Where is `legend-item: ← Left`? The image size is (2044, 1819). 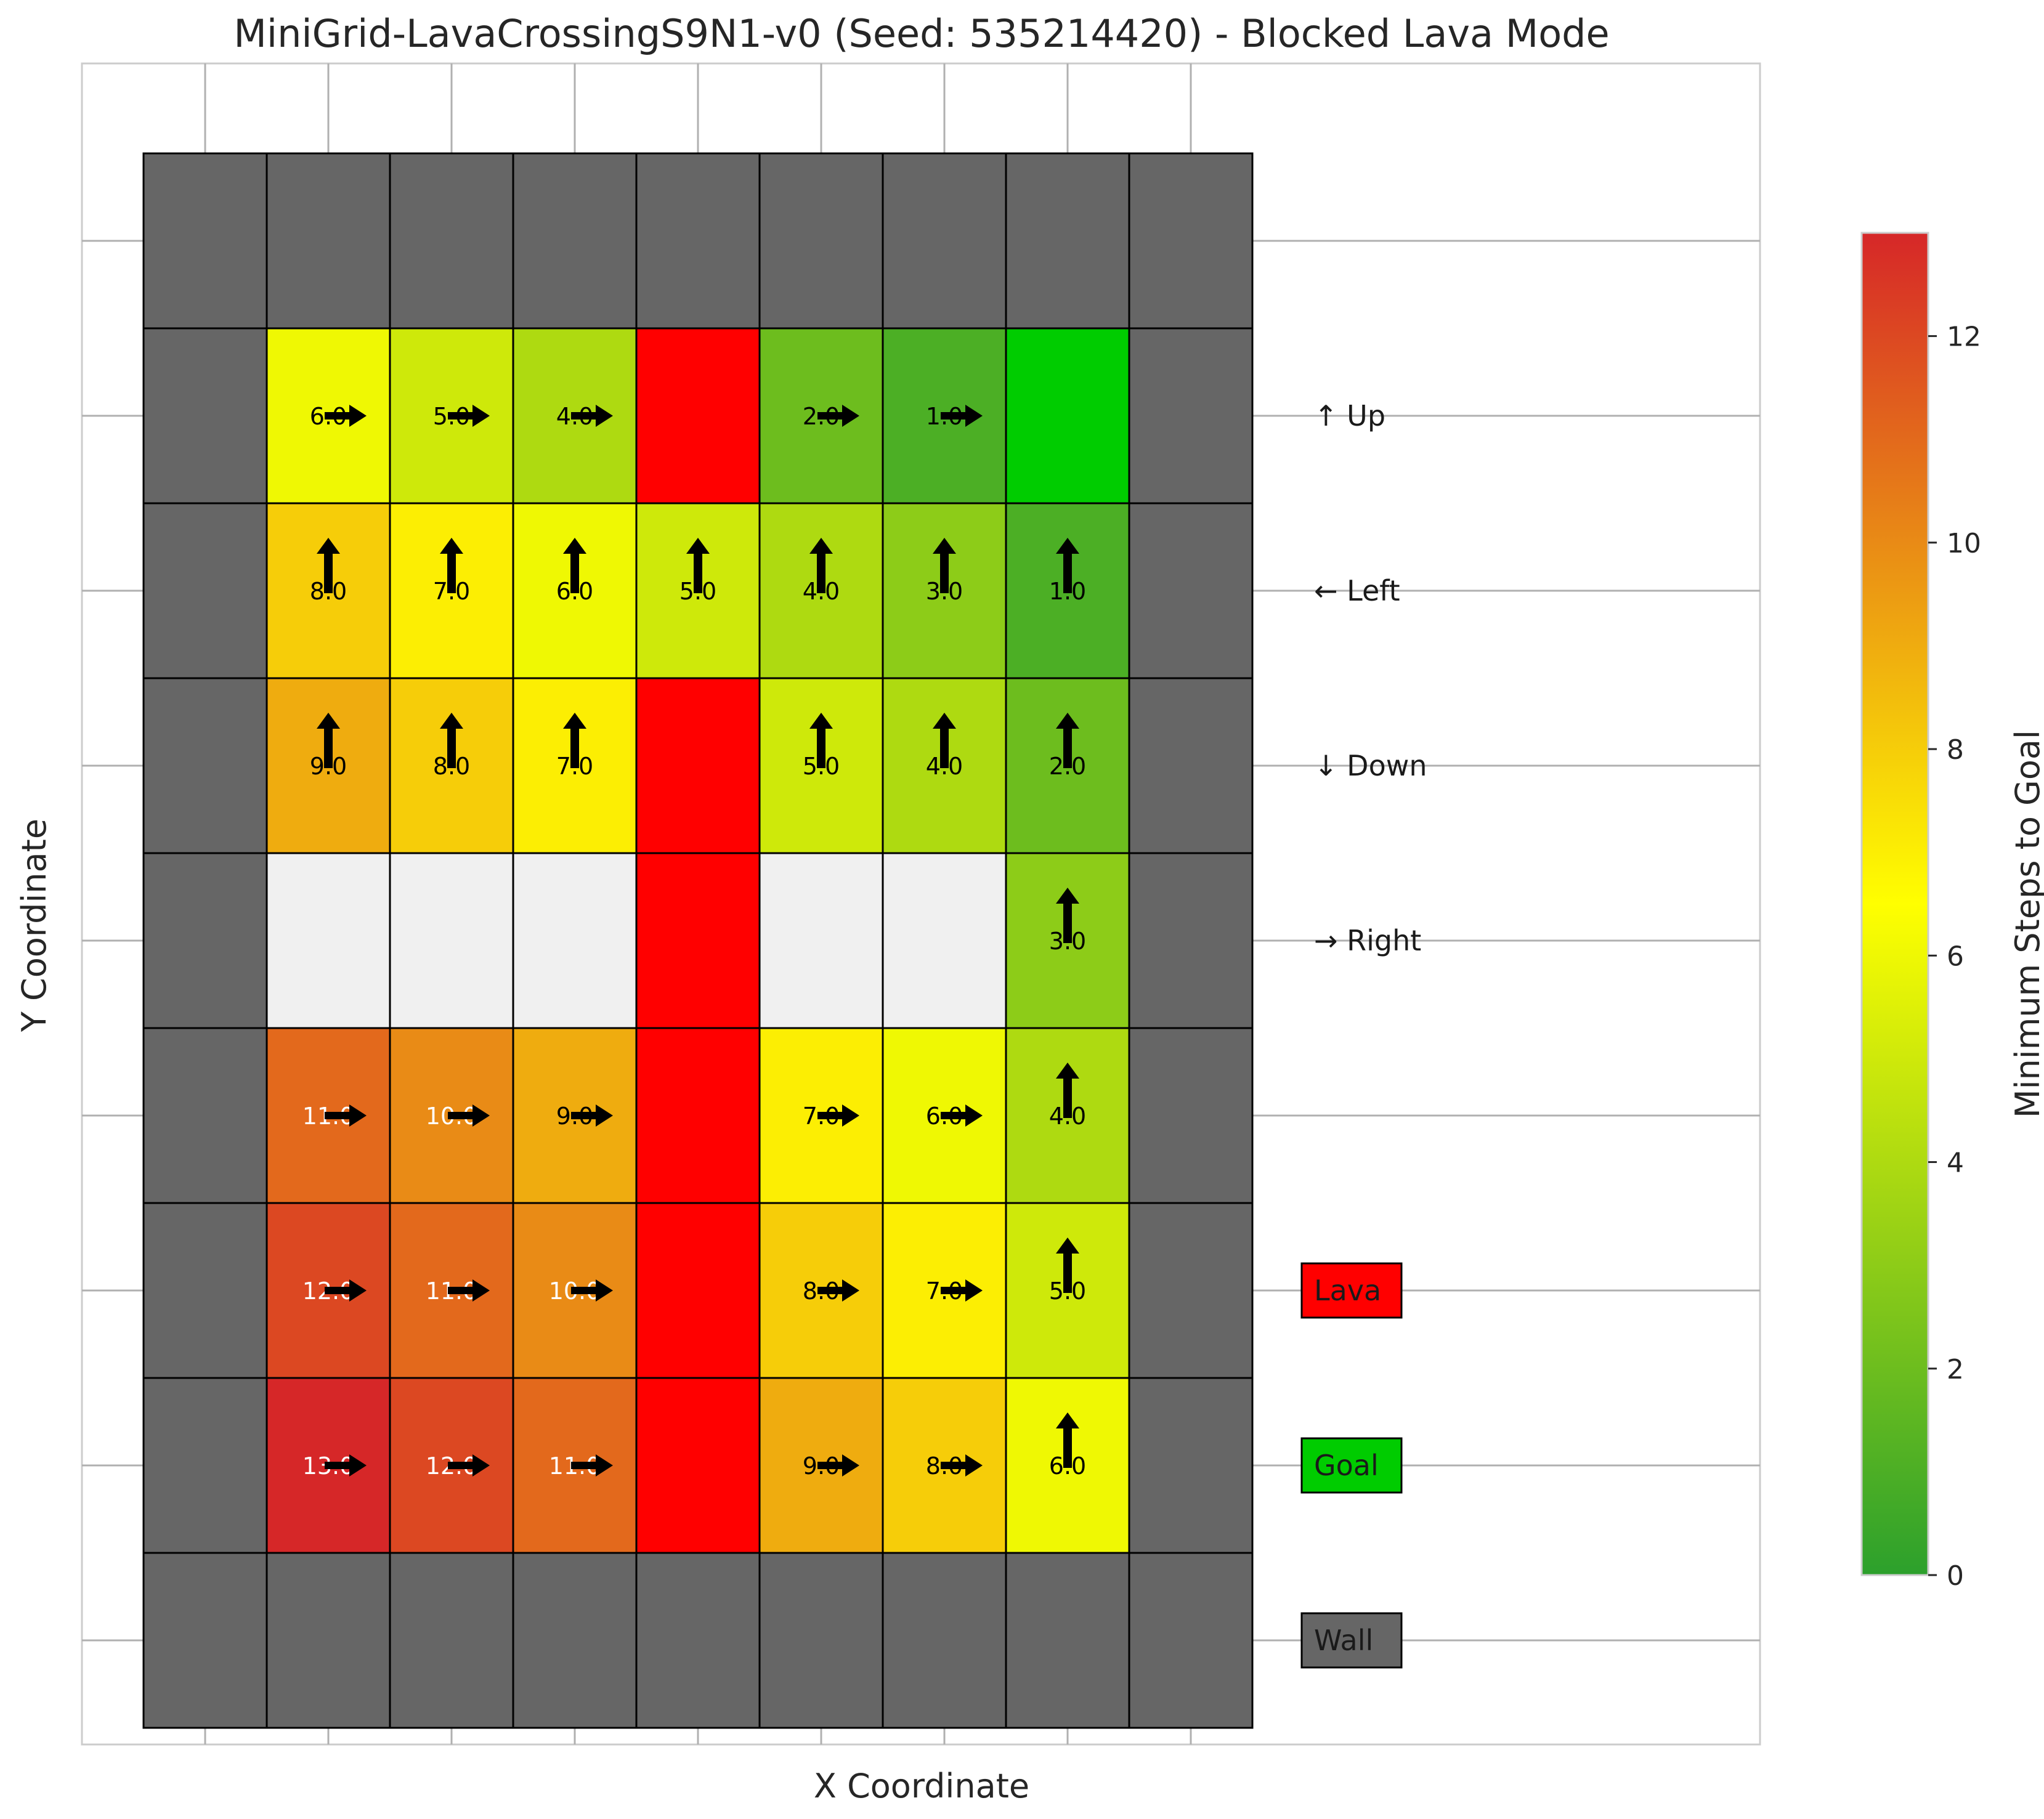
legend-item: ← Left is located at coordinates (1357, 590).